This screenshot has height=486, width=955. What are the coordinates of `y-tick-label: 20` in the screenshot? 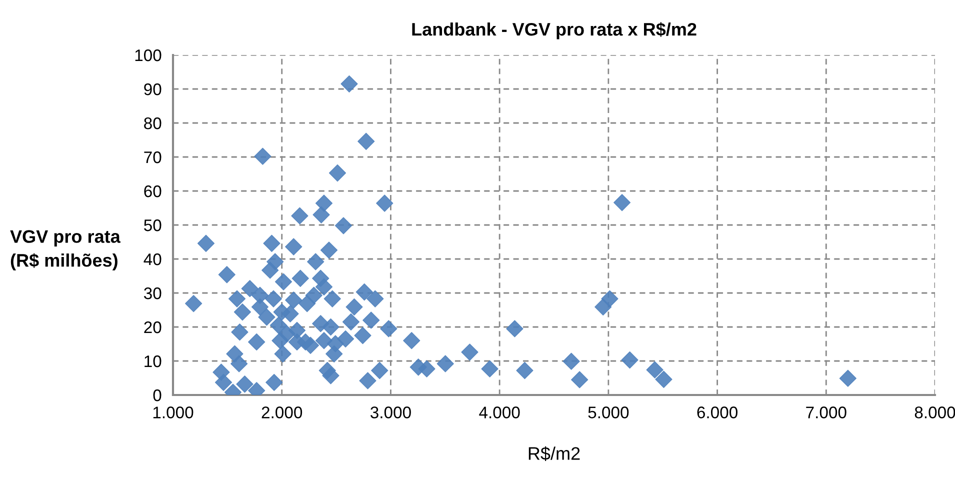 It's located at (153, 327).